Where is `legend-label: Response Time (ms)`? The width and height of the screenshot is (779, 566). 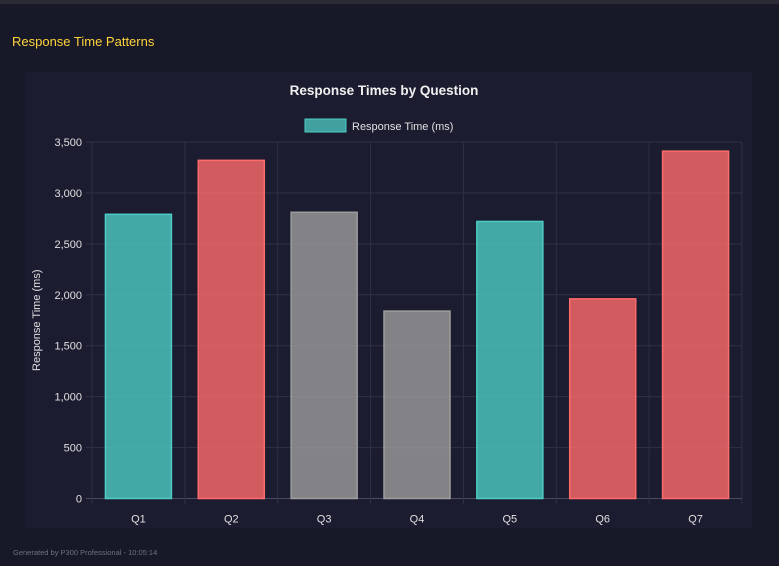 legend-label: Response Time (ms) is located at coordinates (402, 127).